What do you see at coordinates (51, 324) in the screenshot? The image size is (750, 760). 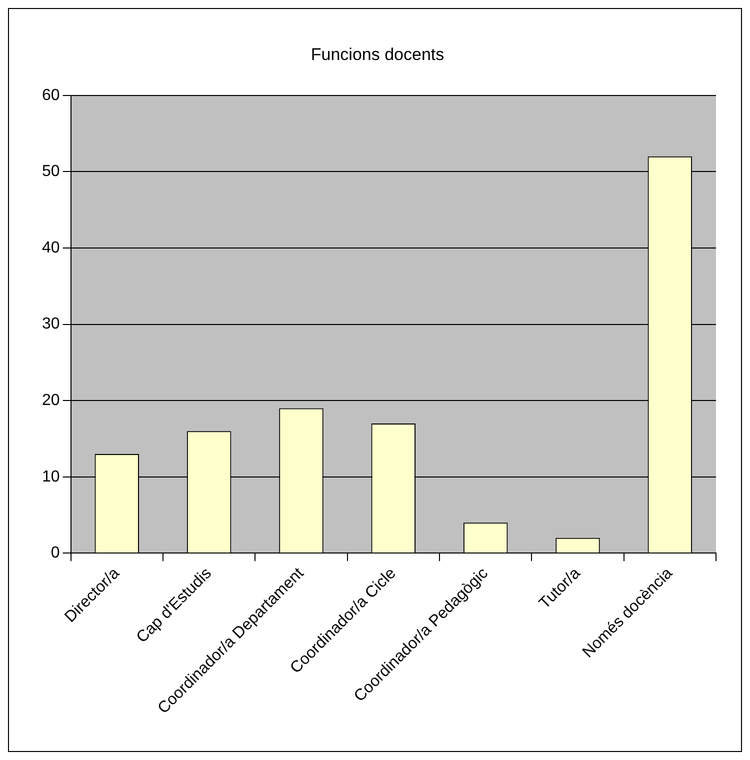 I see `y-tick-label: 30` at bounding box center [51, 324].